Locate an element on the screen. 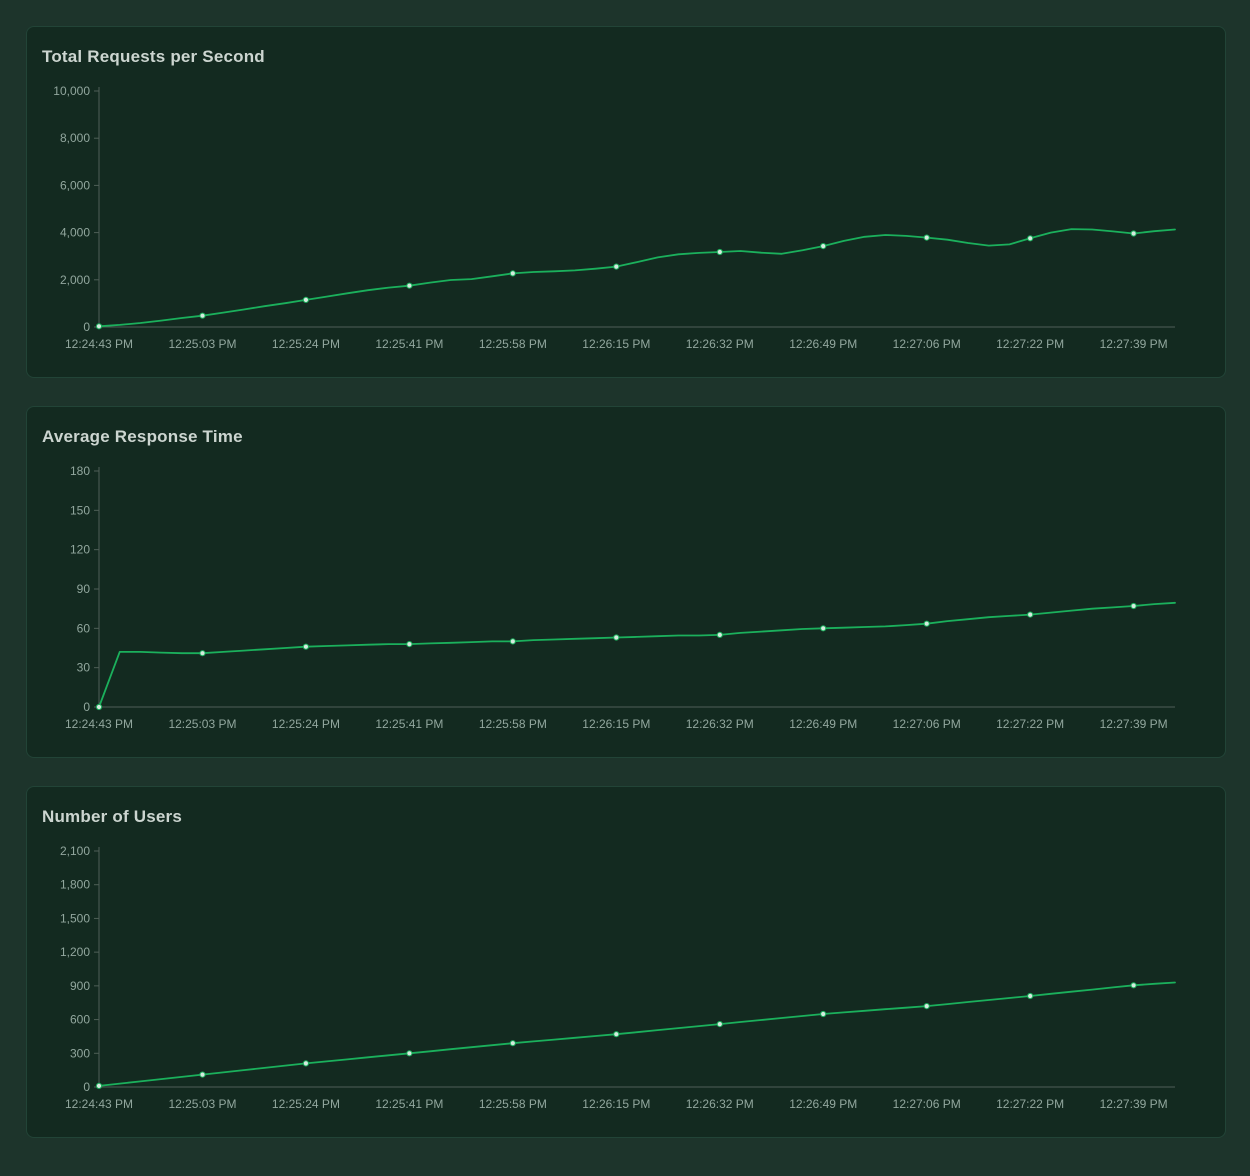 The image size is (1250, 1176). y-tick-label: 8,000 is located at coordinates (75, 138).